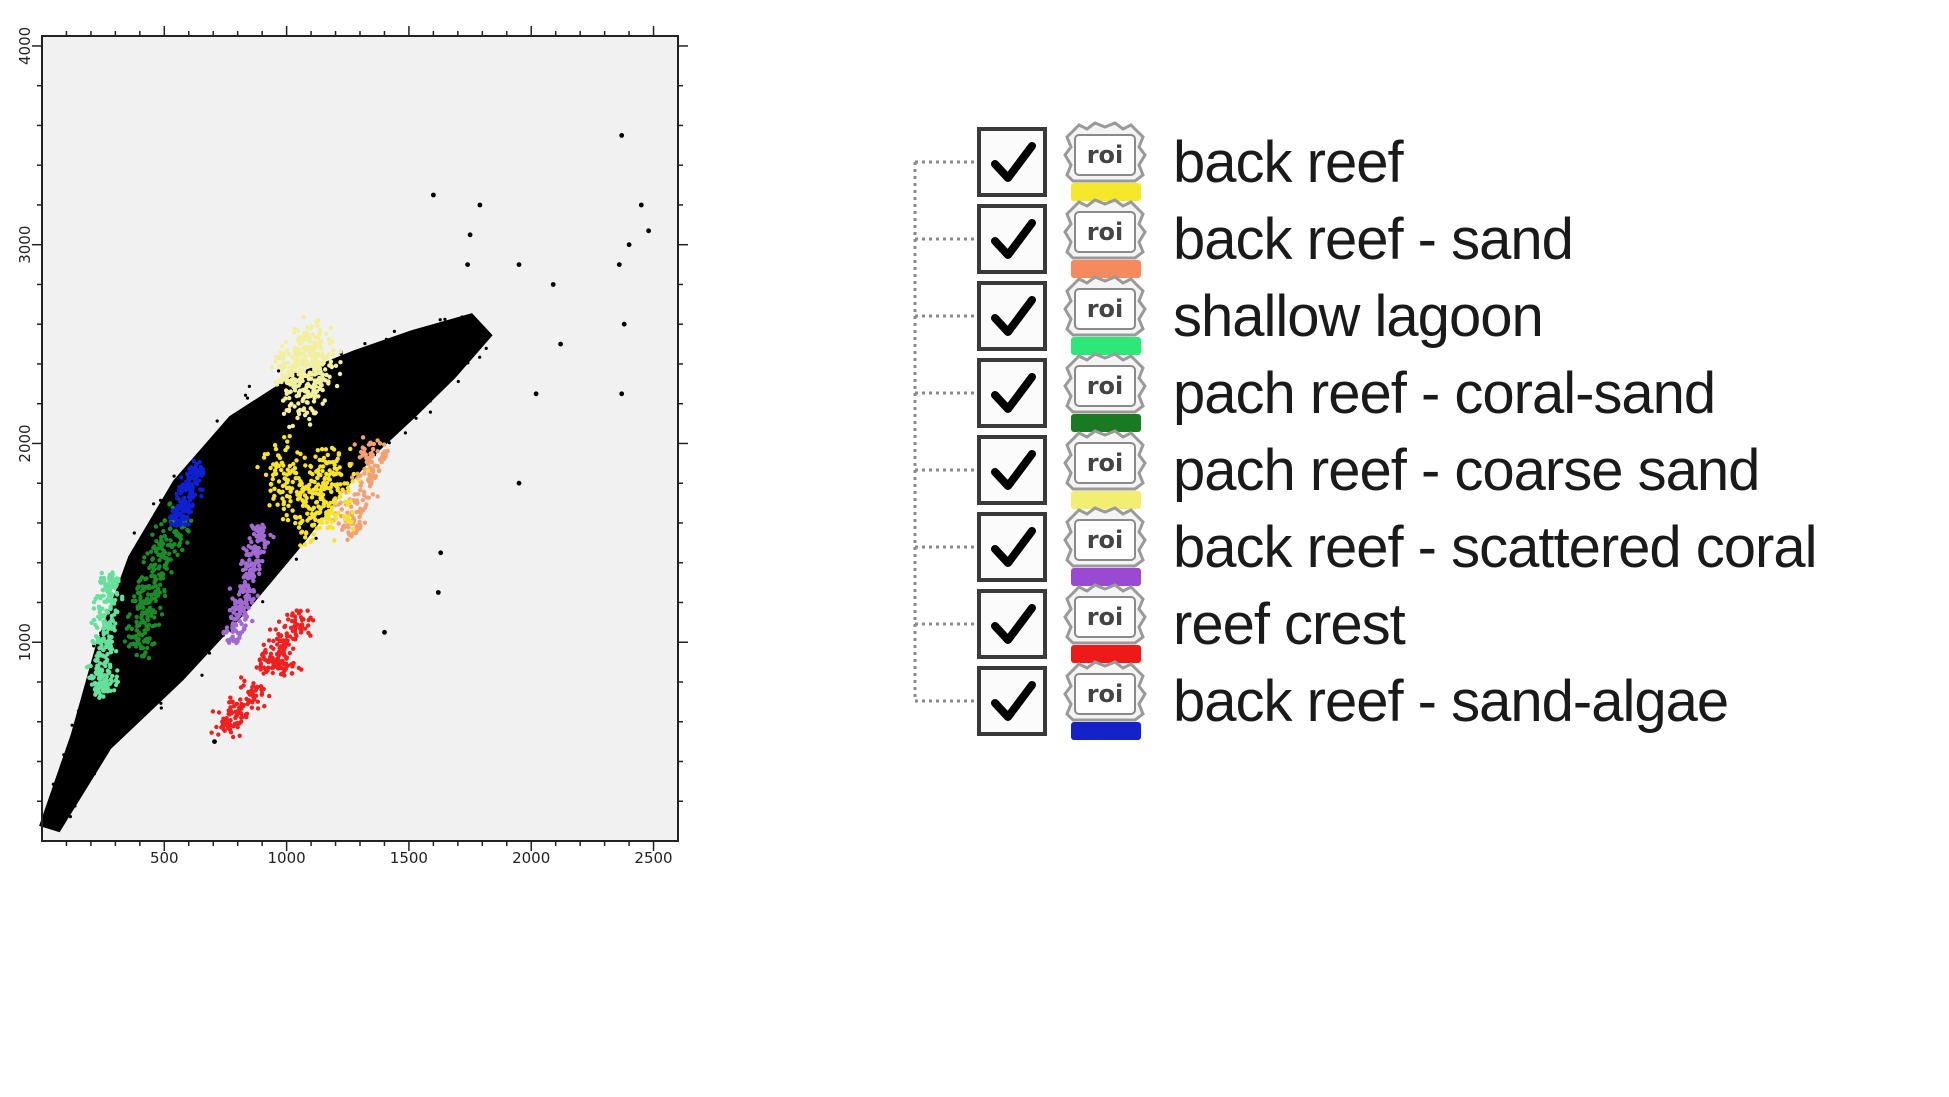 The height and width of the screenshot is (1097, 1949). What do you see at coordinates (1275, 239) in the screenshot?
I see `legend-item-back-reef-sand: roi back reef - sand` at bounding box center [1275, 239].